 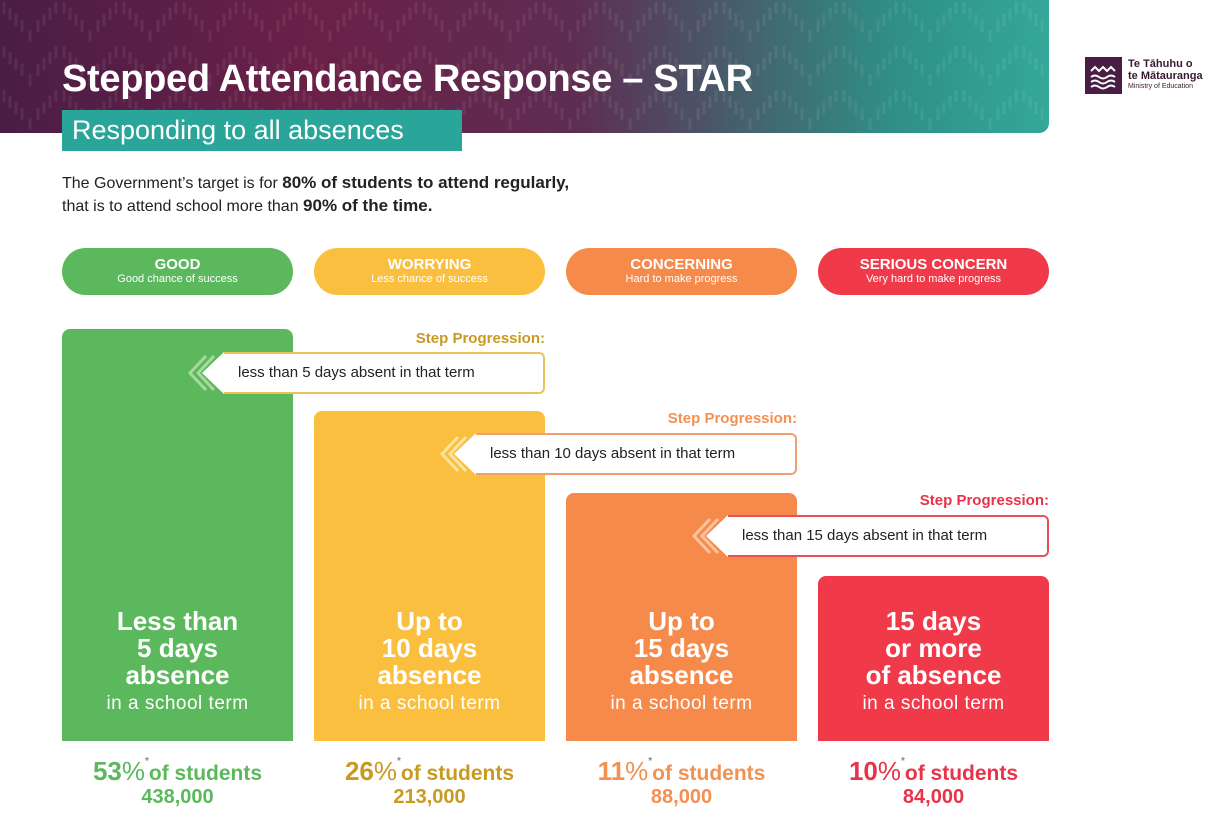 I want to click on step-progression-box-2: less than 10 days absent in that term, so click(x=636, y=454).